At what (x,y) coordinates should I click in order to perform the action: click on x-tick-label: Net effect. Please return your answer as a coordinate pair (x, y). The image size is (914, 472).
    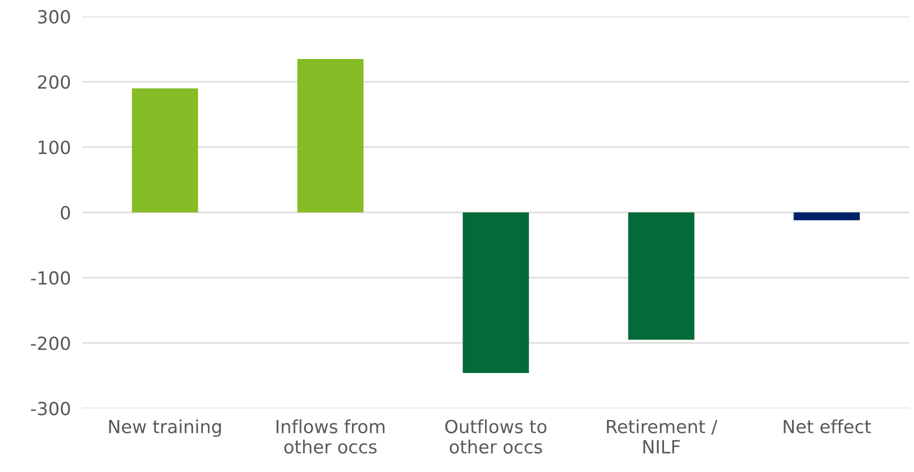
    Looking at the image, I should click on (827, 426).